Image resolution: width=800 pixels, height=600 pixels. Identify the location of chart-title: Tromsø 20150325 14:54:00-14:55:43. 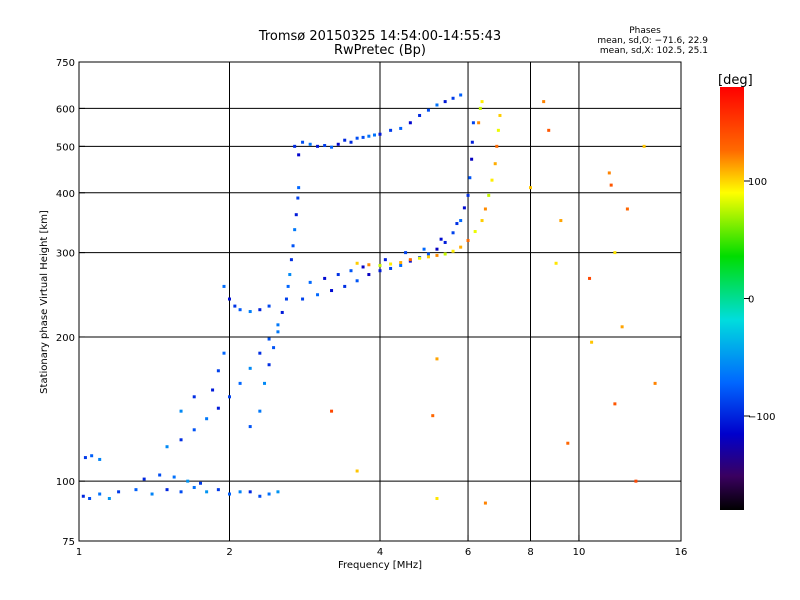
(379, 36).